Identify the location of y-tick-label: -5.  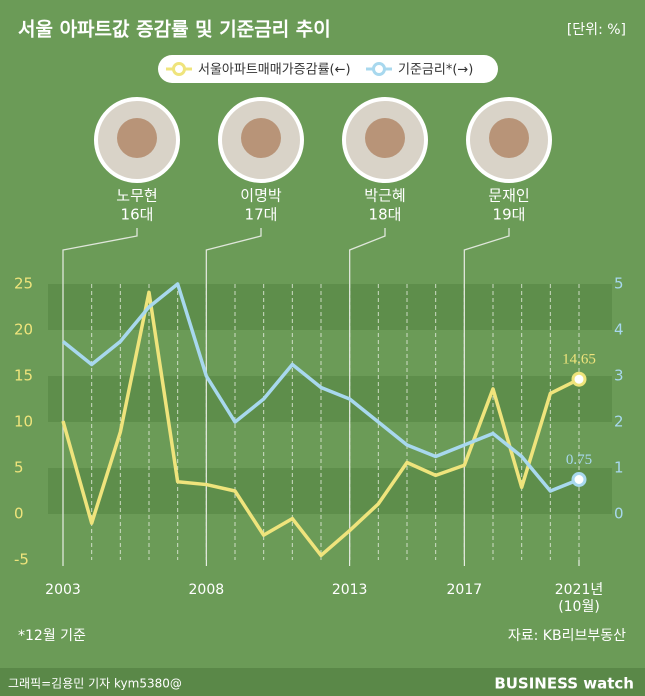
(21, 560).